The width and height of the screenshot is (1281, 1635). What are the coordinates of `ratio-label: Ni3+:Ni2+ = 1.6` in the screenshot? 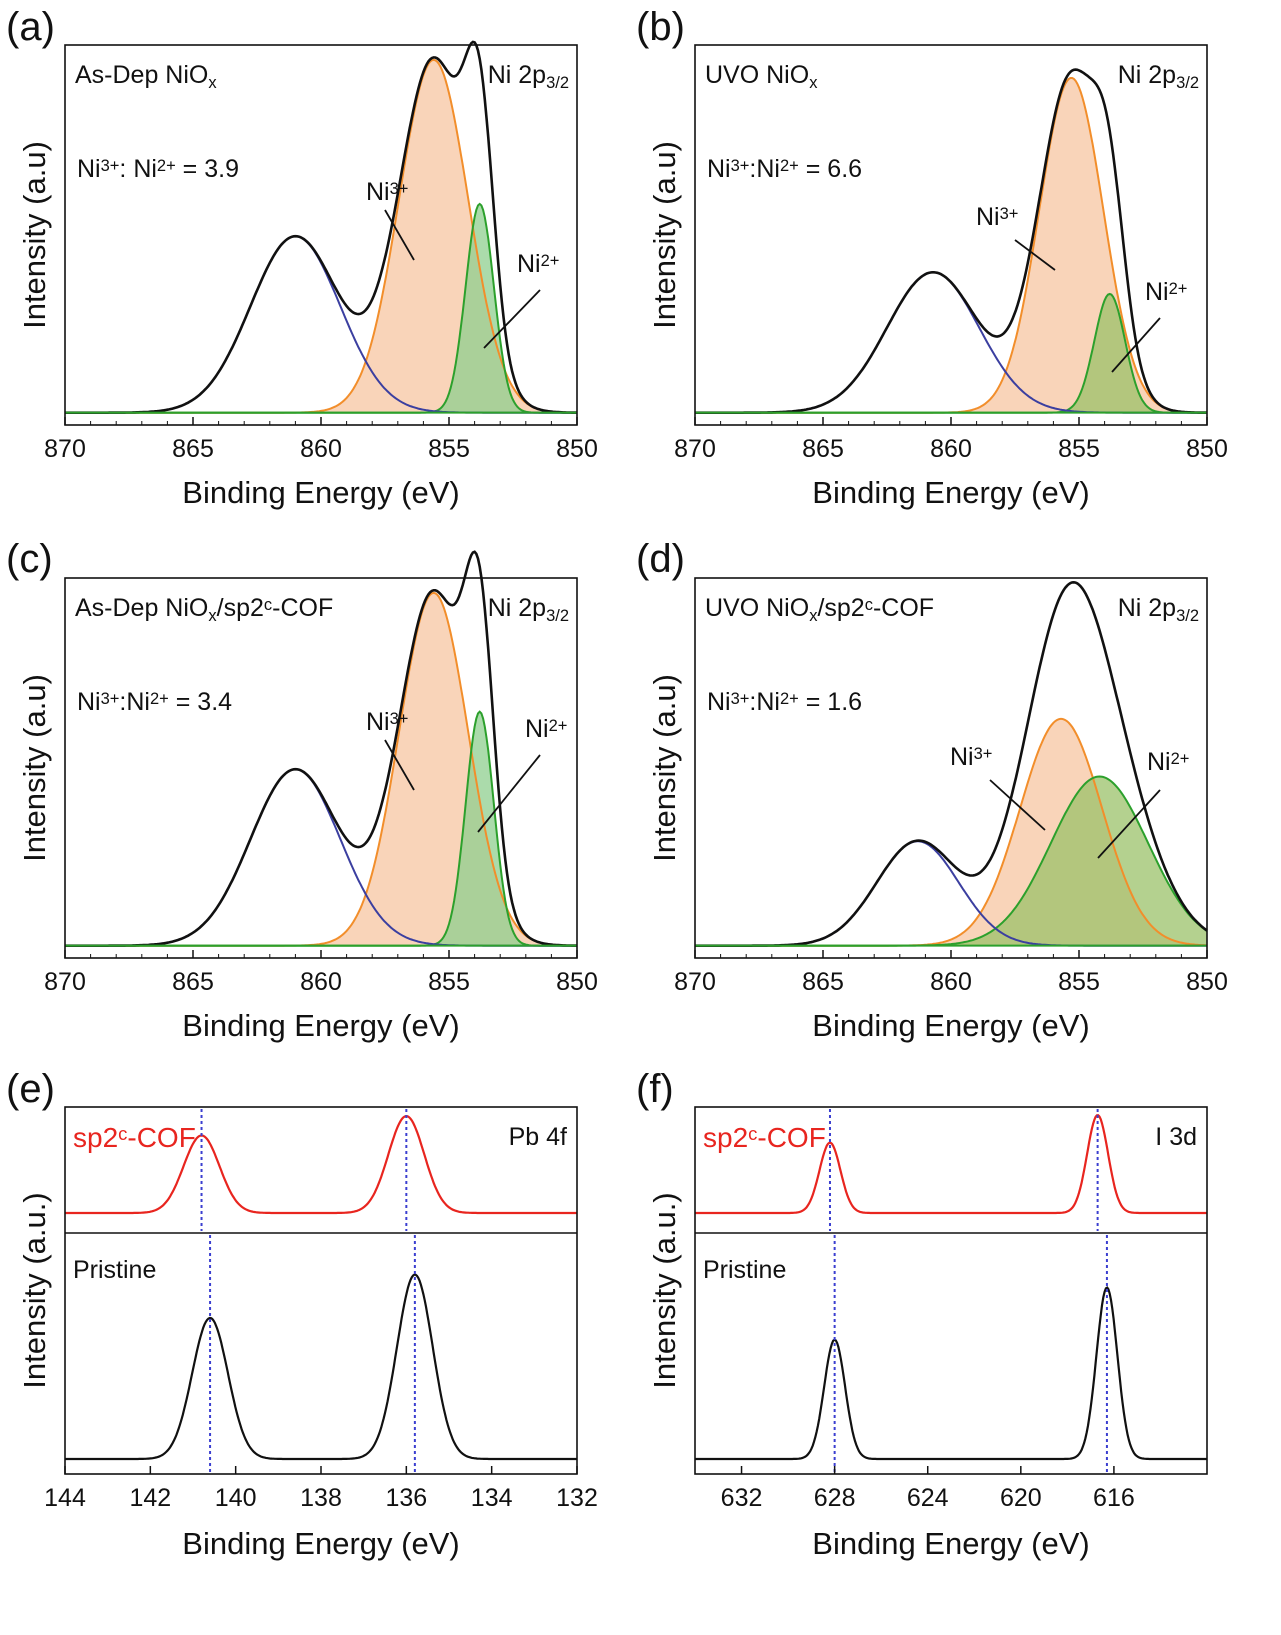 It's located at (784, 702).